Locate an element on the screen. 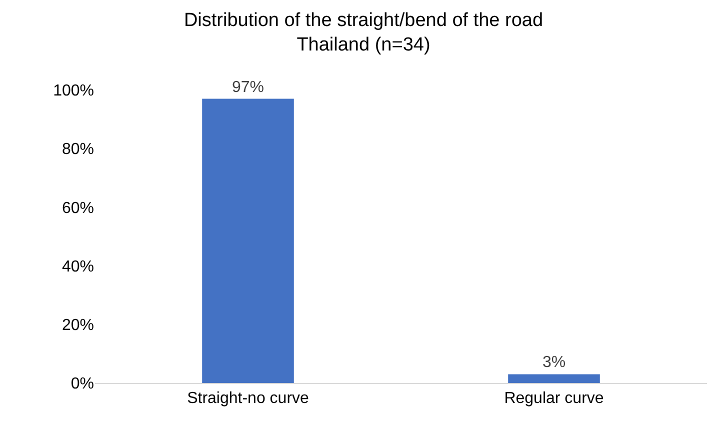 This screenshot has width=727, height=430. y-tick-label: 20% is located at coordinates (78, 325).